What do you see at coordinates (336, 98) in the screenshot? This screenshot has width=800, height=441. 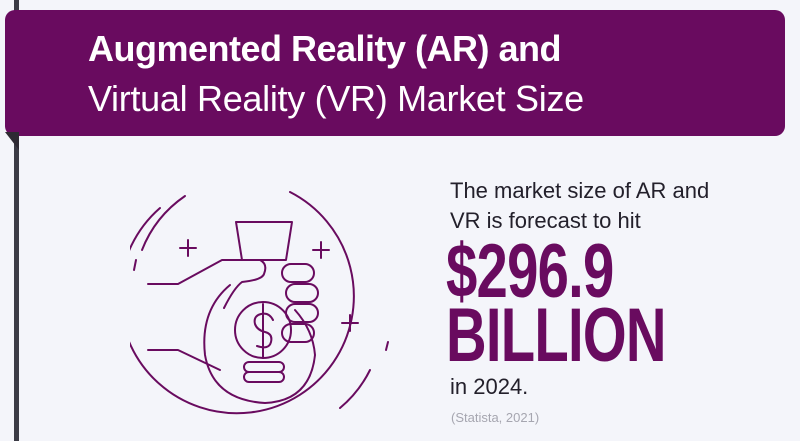 I see `title-line-2: Virtual Reality (VR) Market Size` at bounding box center [336, 98].